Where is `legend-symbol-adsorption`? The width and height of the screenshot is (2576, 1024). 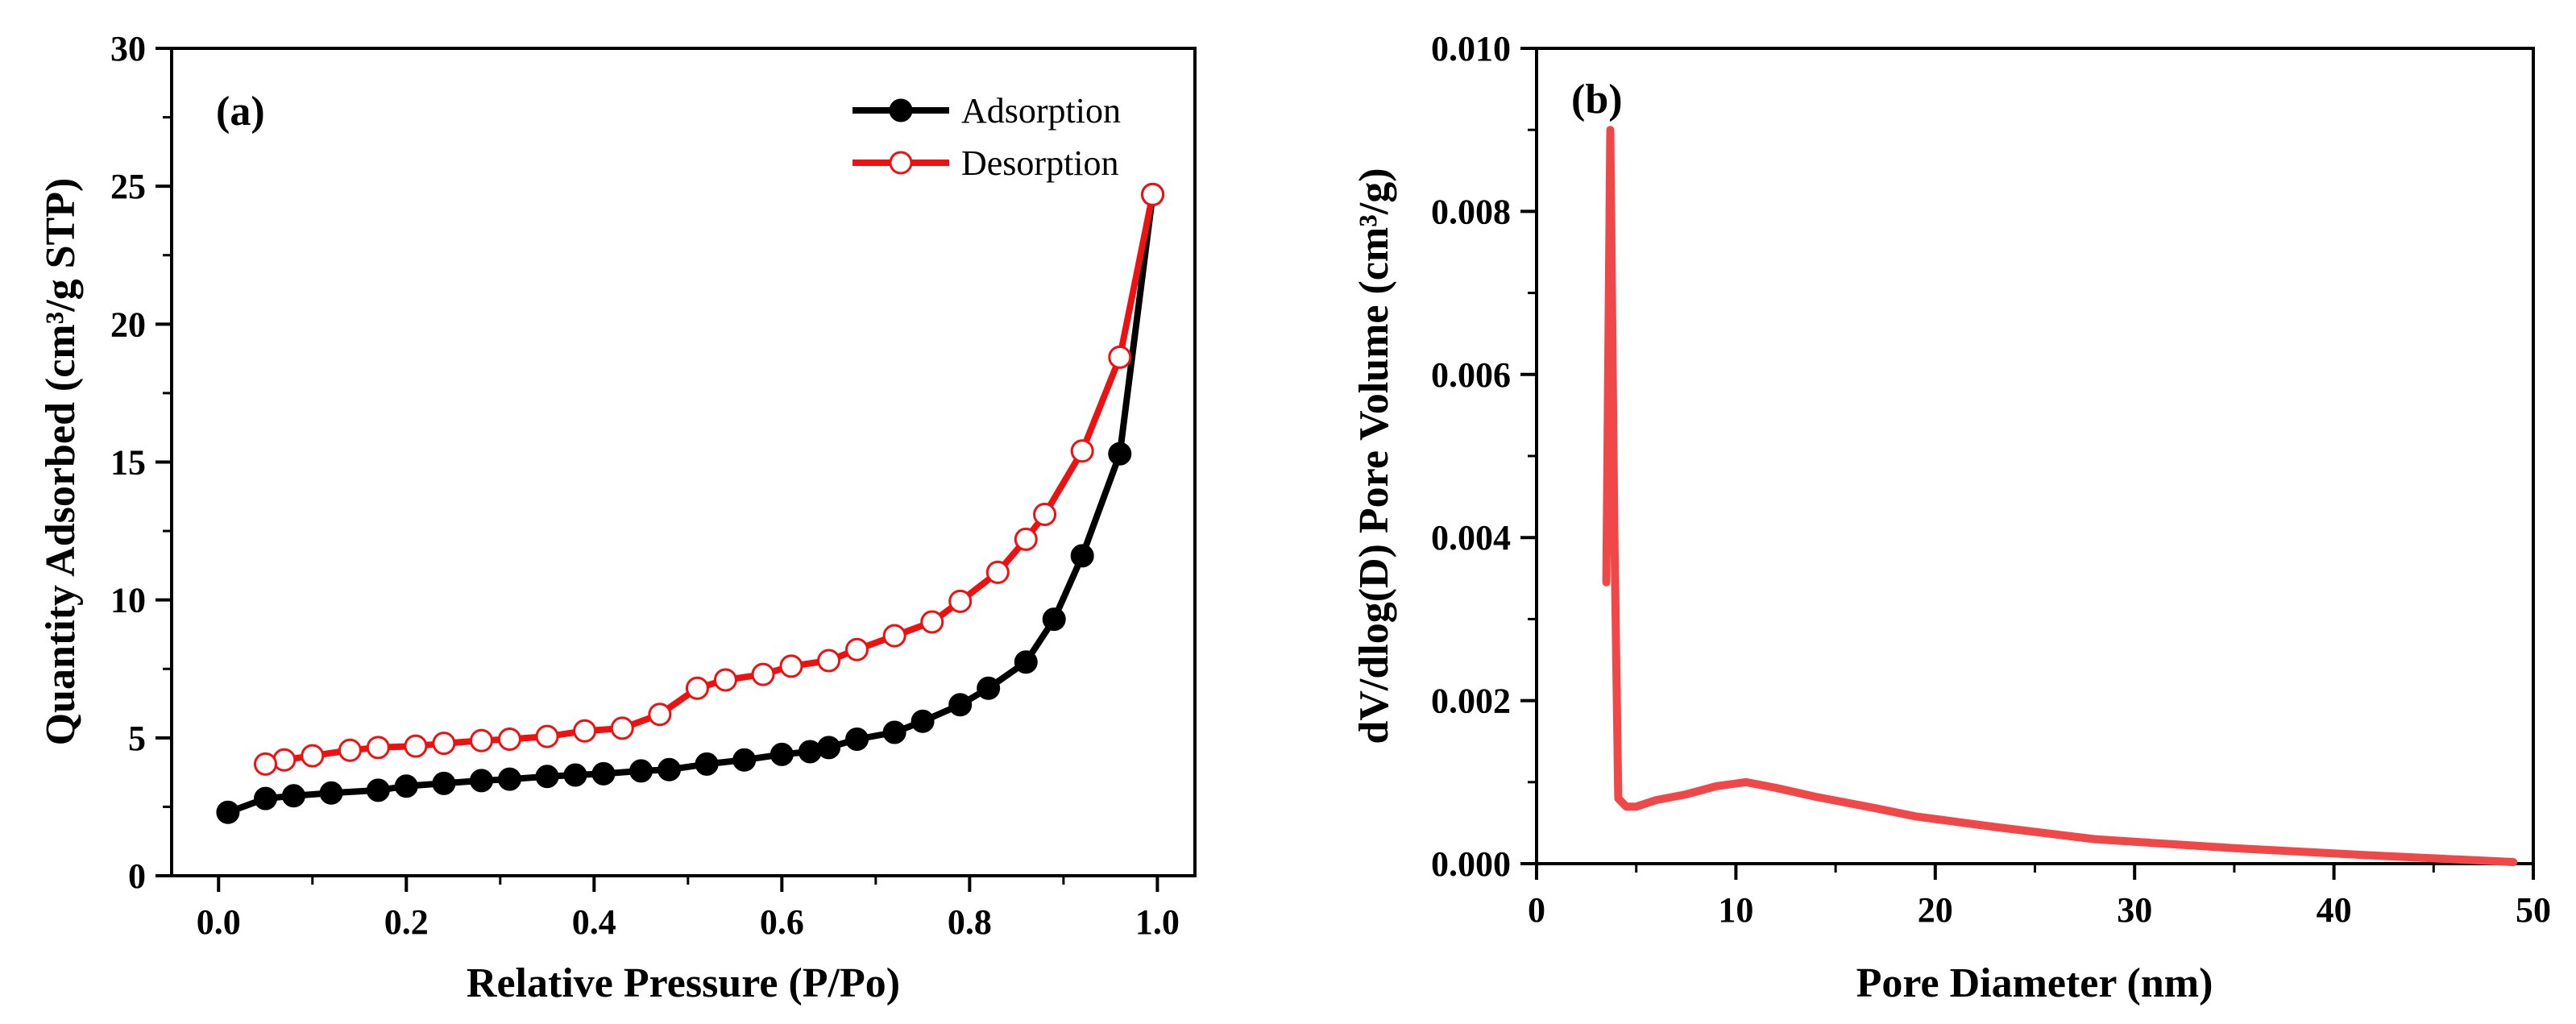 legend-symbol-adsorption is located at coordinates (901, 110).